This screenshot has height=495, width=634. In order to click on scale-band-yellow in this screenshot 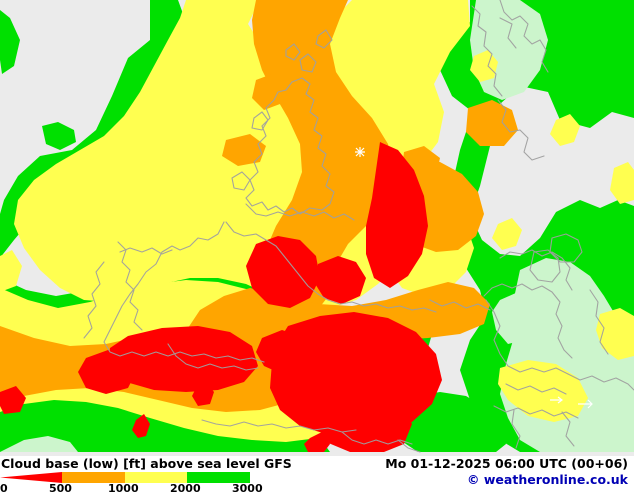, I will do `click(156, 477)`.